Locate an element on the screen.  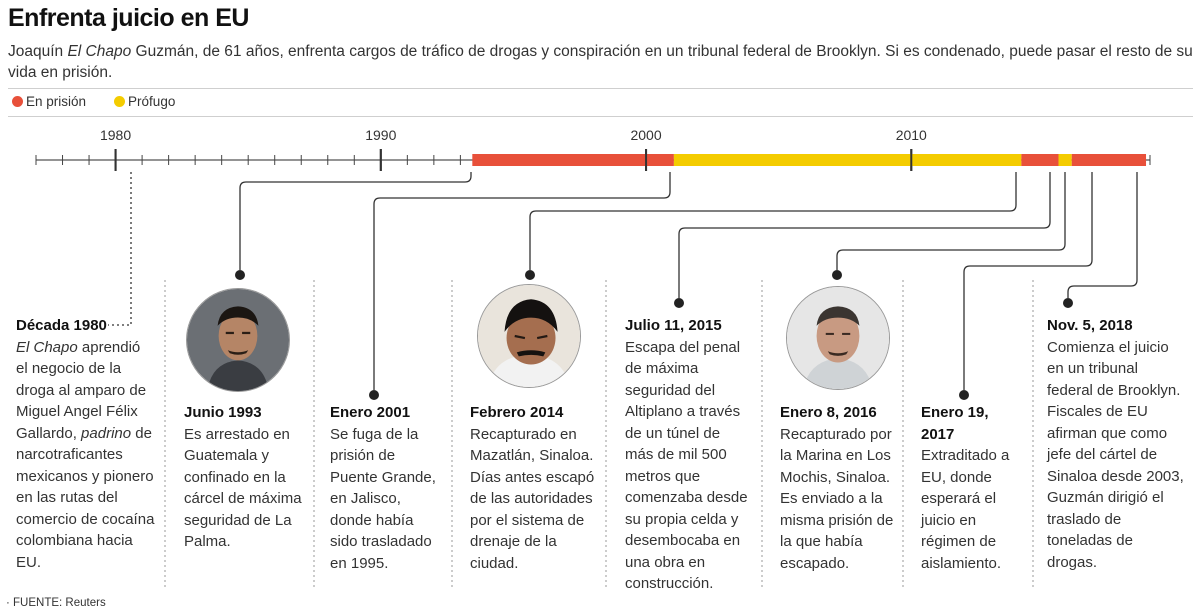
event-date: Década 1980 is located at coordinates (61, 325).